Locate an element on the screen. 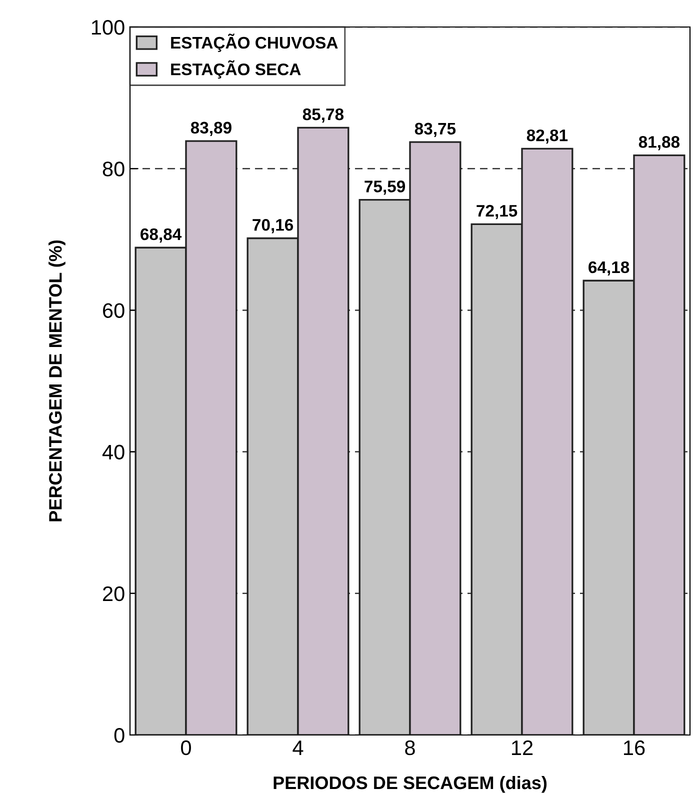 The height and width of the screenshot is (803, 699). data-label: 75,59 is located at coordinates (385, 187).